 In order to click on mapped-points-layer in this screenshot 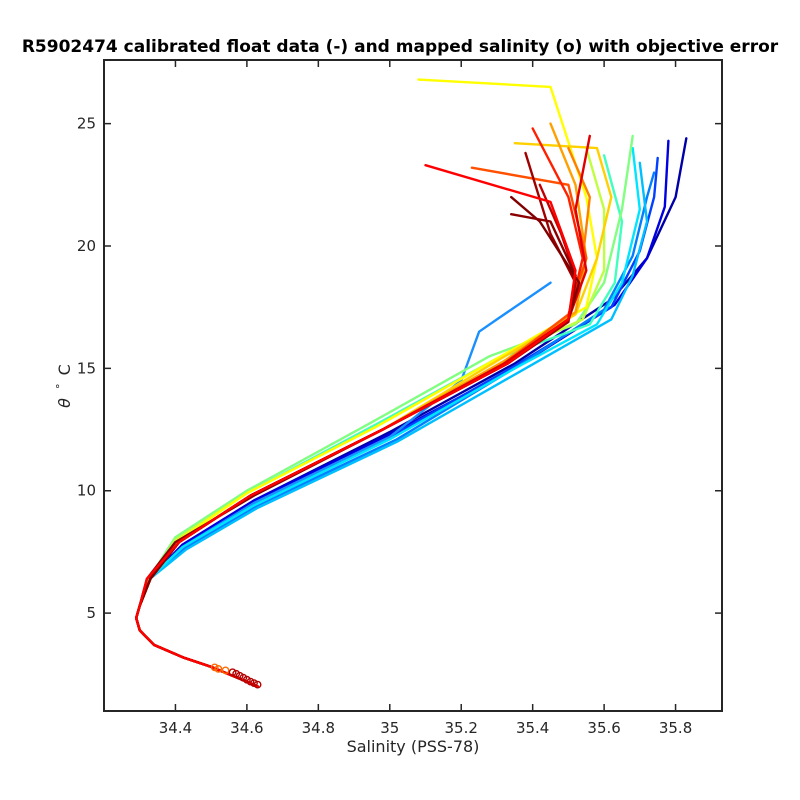, I will do `click(236, 676)`.